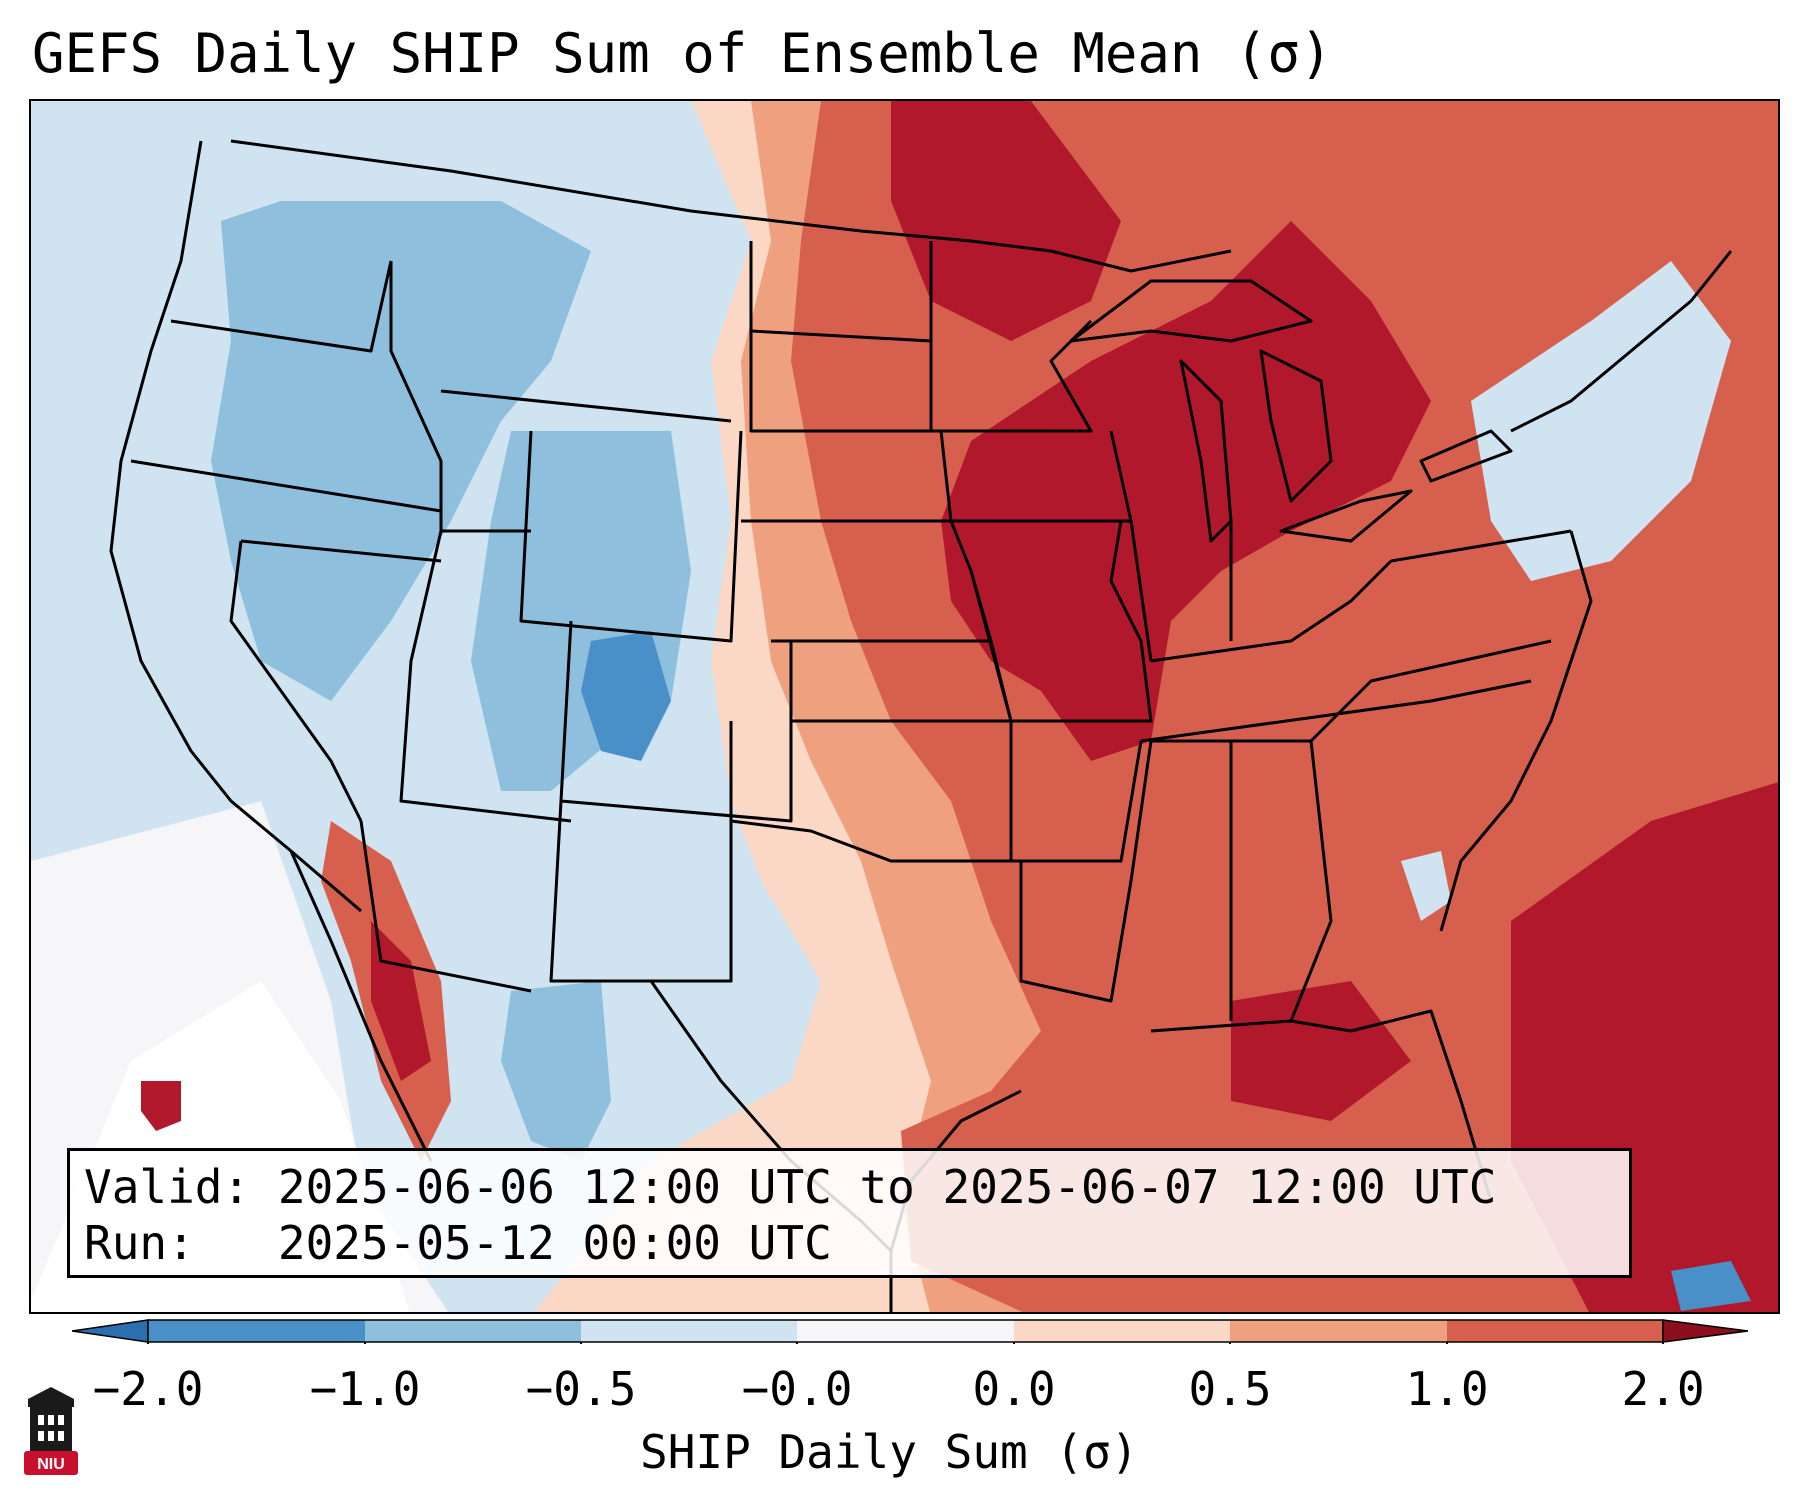 The image size is (1803, 1506). I want to click on border-ms-al, so click(1181, 880).